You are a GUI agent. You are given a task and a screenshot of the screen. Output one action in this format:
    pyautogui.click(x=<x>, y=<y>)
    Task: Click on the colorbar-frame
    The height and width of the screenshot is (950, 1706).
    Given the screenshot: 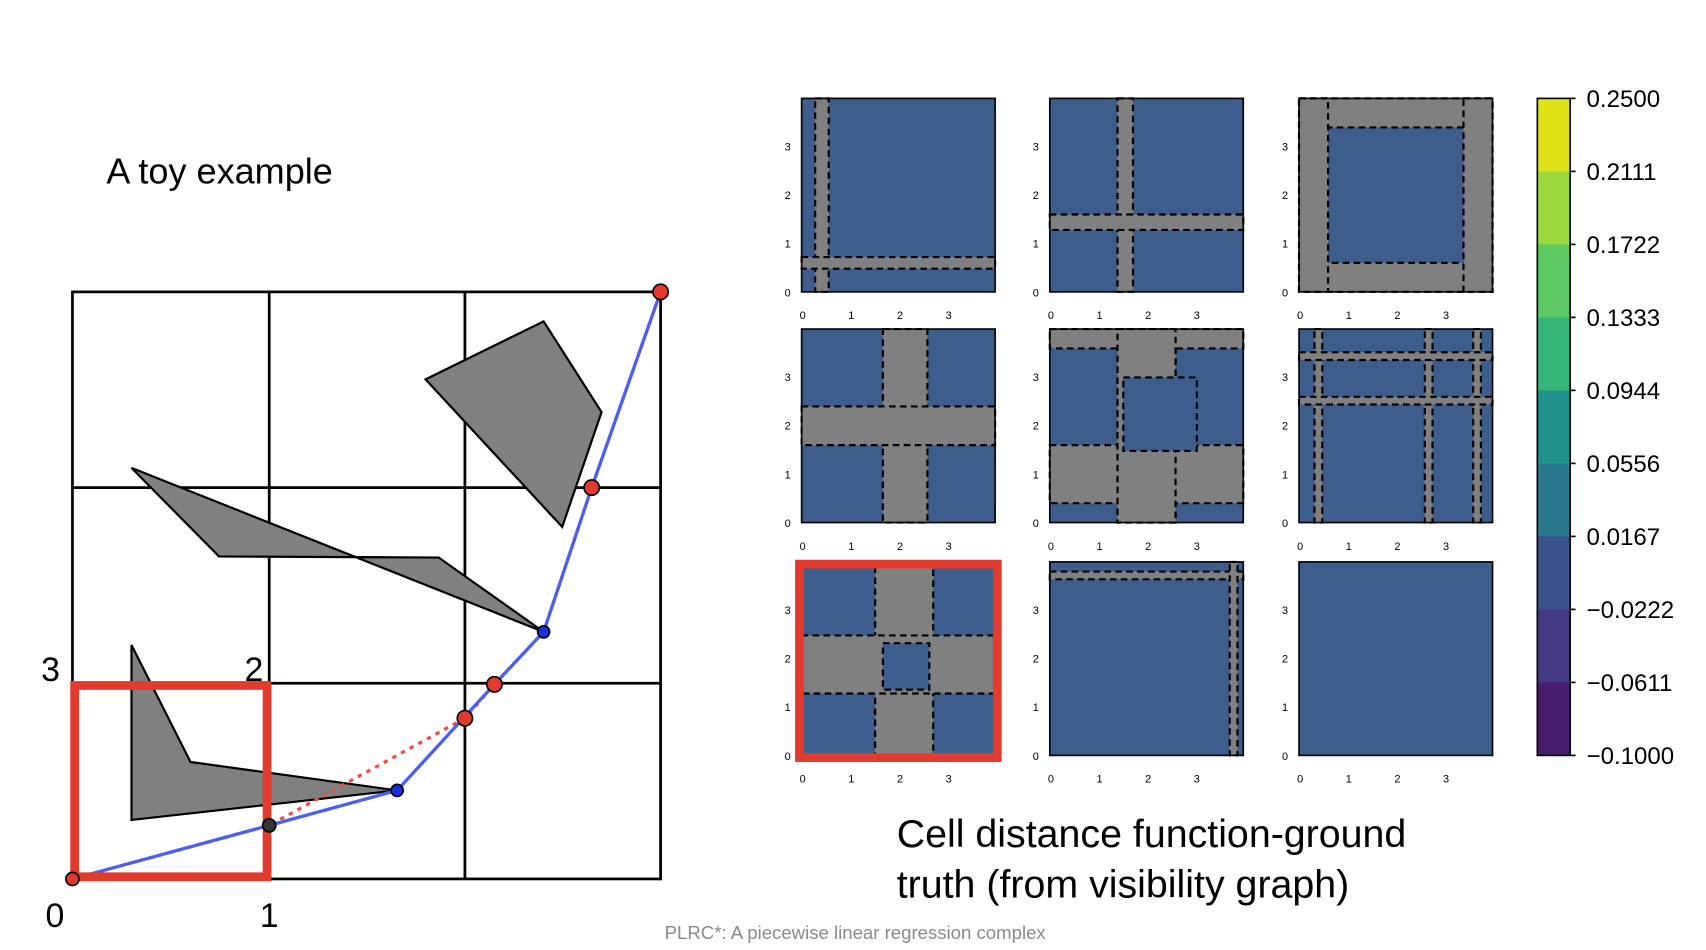 What is the action you would take?
    pyautogui.click(x=1553, y=427)
    